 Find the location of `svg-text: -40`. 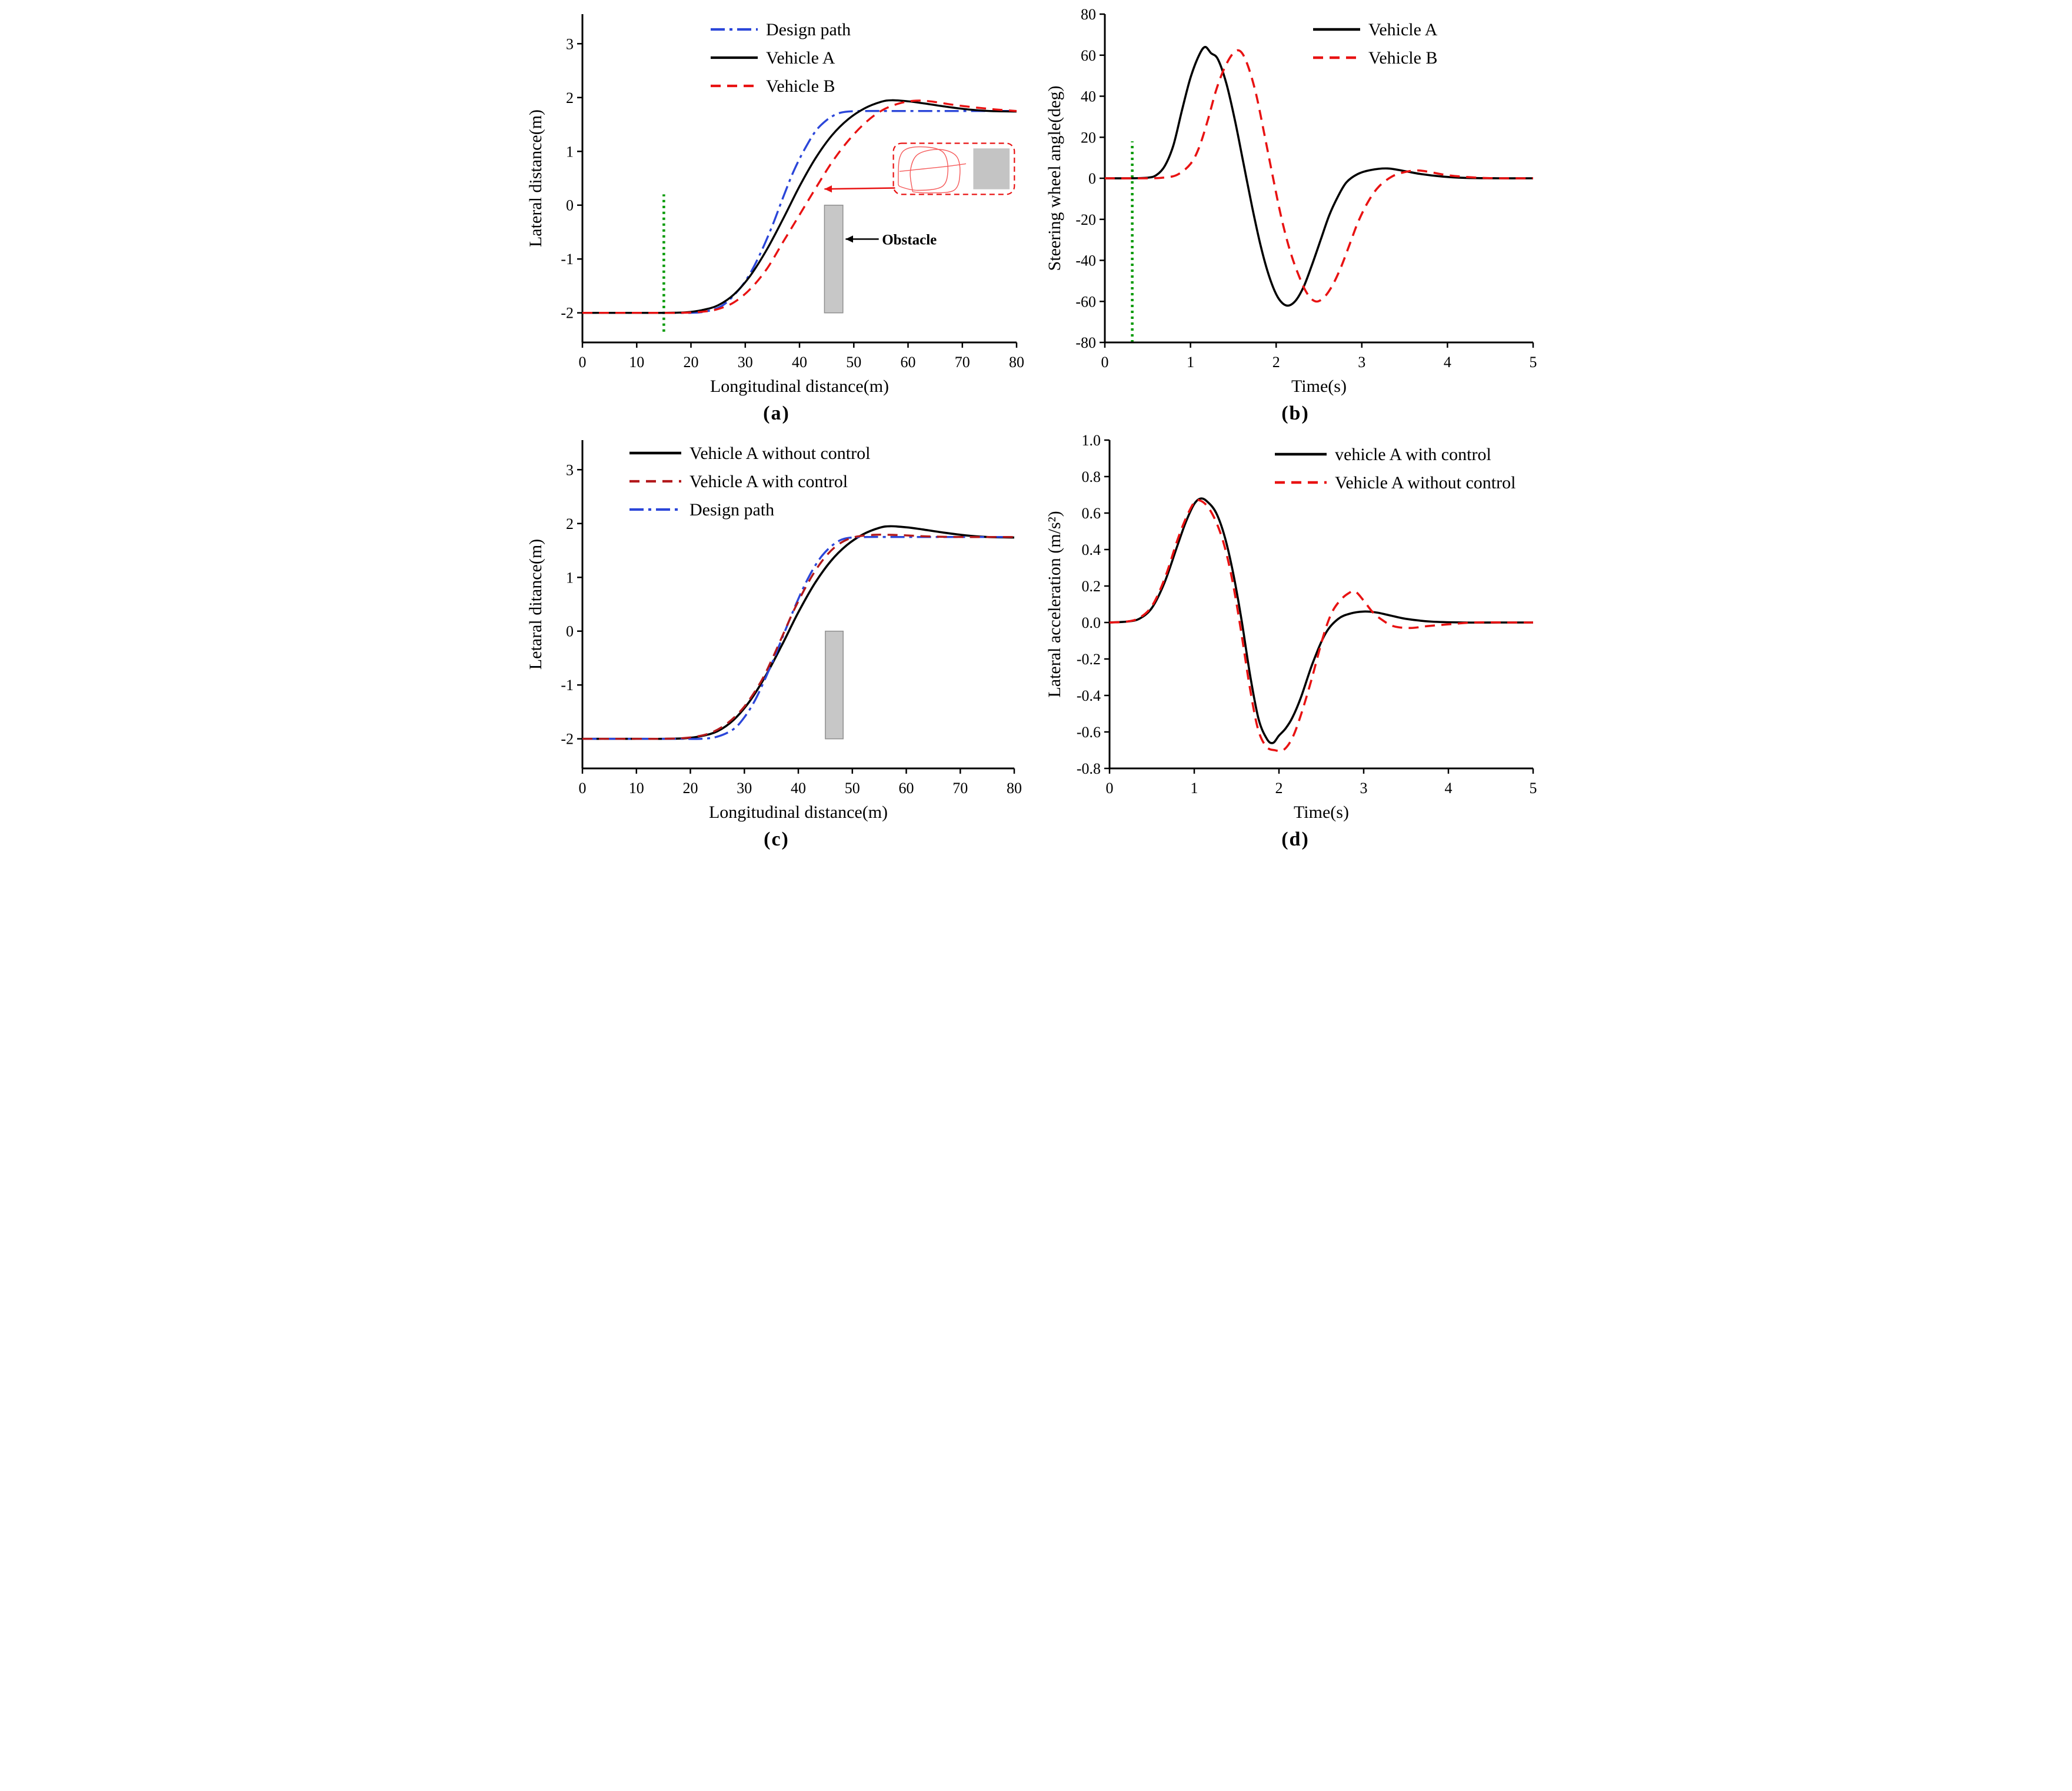

svg-text: -40 is located at coordinates (1085, 261).